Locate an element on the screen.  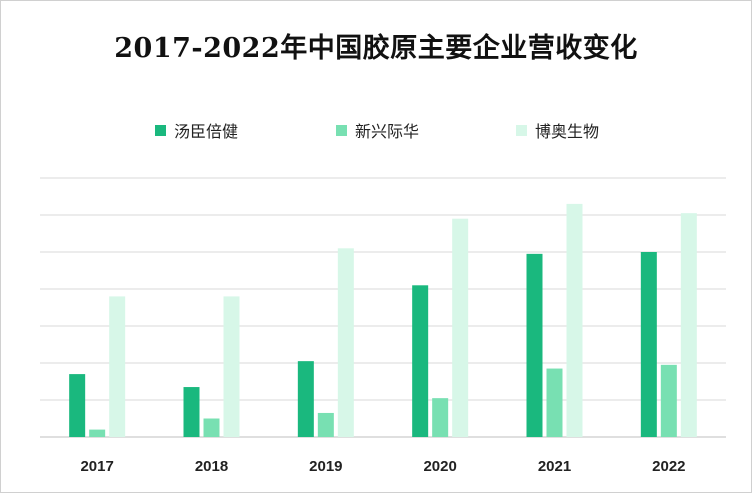
legend-label-series-3: 博奥生物 is located at coordinates (567, 131).